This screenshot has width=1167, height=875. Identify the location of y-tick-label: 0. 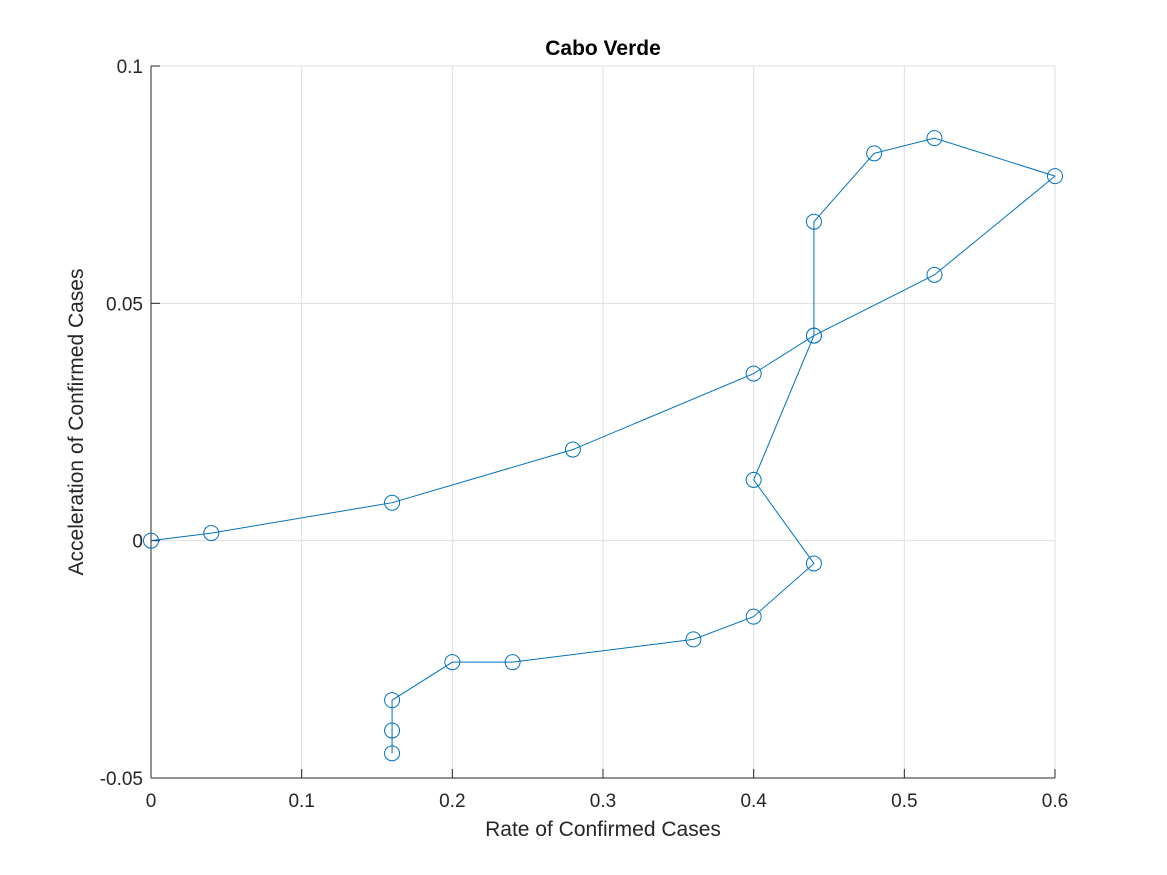
(137, 542).